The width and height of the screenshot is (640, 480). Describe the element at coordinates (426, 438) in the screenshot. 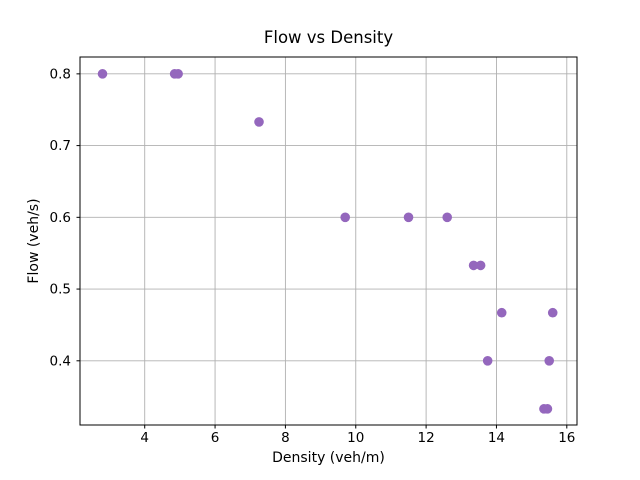

I see `x-tick-label: 12` at that location.